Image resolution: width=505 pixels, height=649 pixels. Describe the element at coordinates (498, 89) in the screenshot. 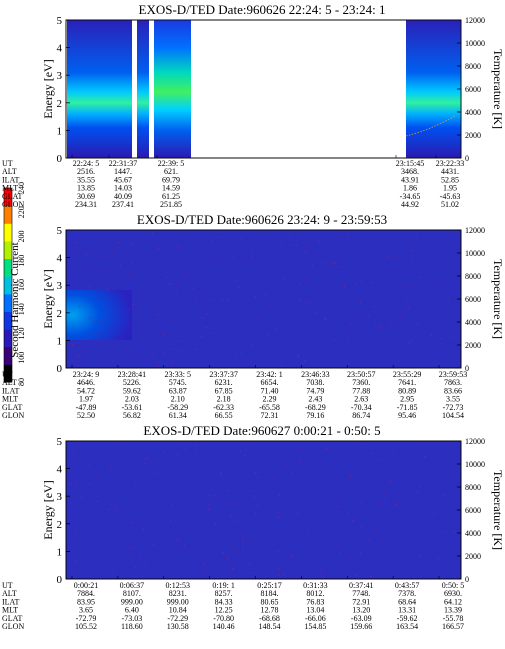

I see `panel-1-y2label: Temperature [K]` at that location.